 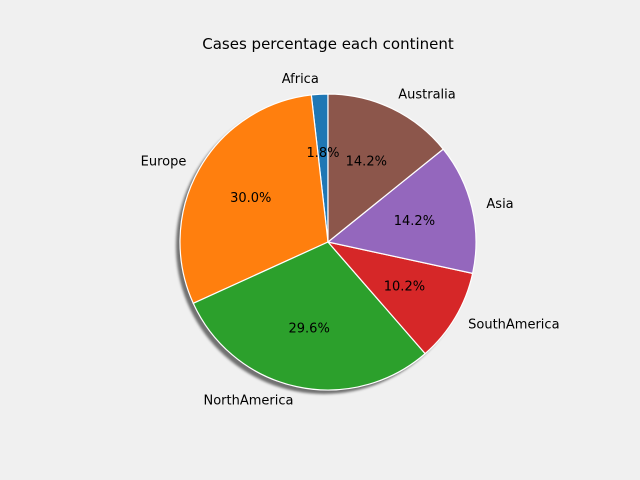 What do you see at coordinates (427, 95) in the screenshot?
I see `pie-label-australia: Australia` at bounding box center [427, 95].